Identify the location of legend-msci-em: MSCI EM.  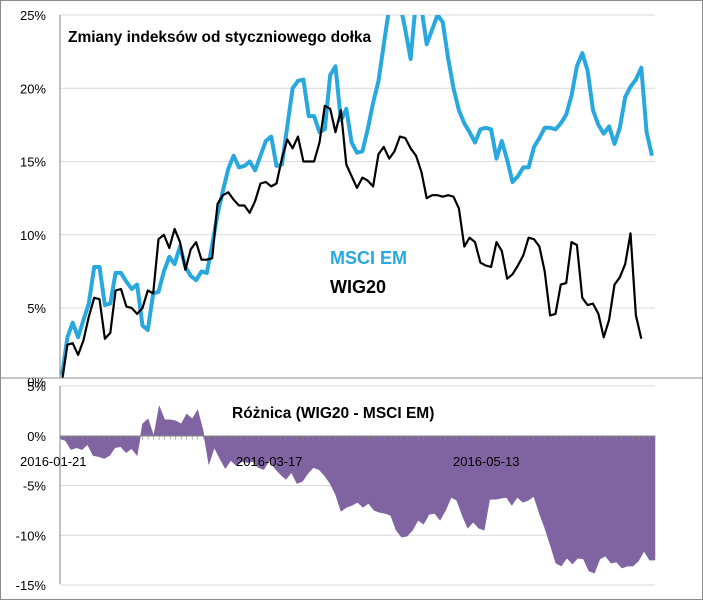
(368, 258).